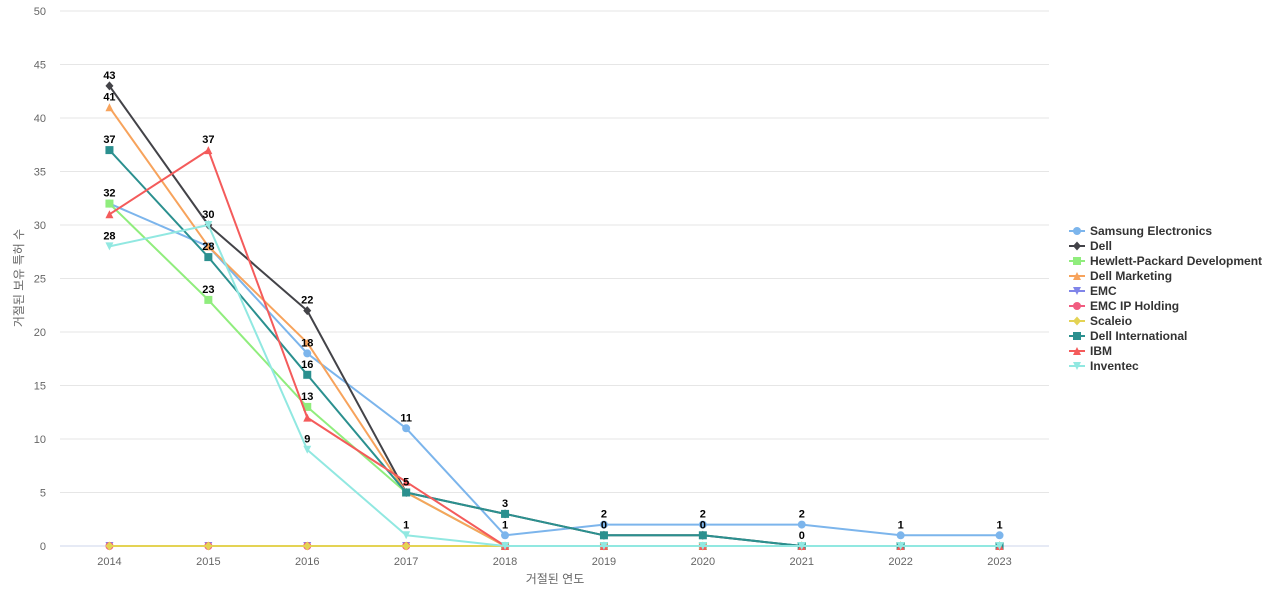 This screenshot has width=1280, height=605. I want to click on legend-item: Dell, so click(1090, 246).